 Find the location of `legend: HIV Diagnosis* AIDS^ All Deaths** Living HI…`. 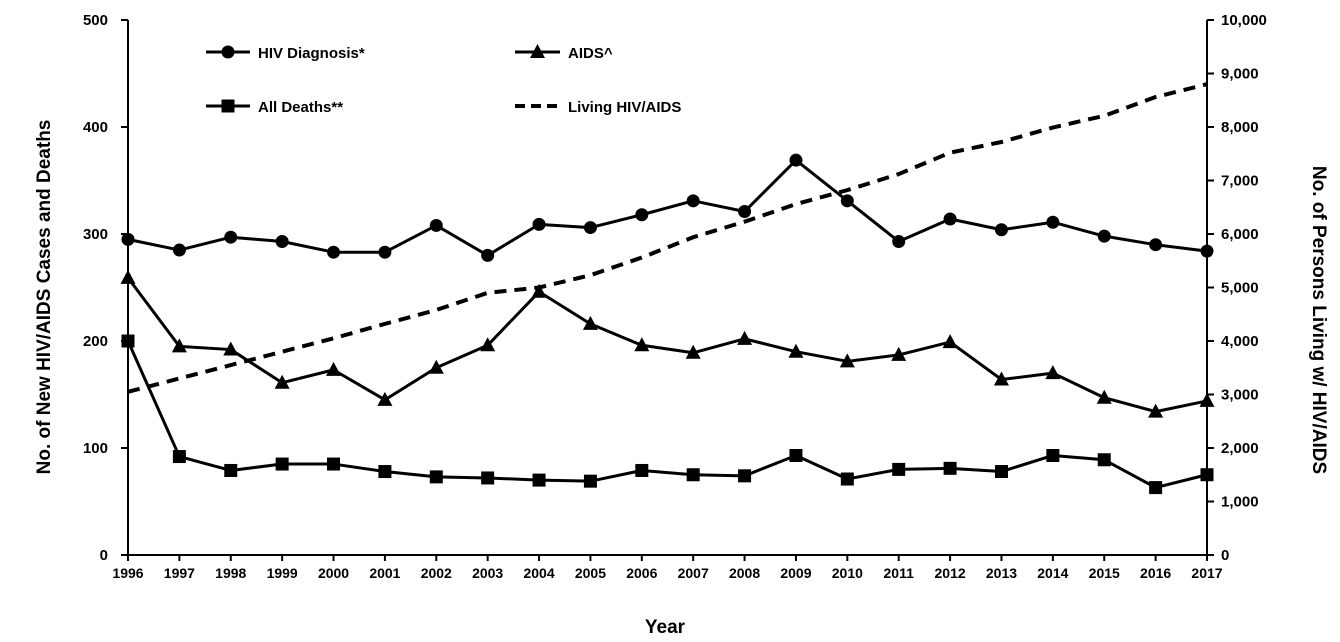

legend: HIV Diagnosis* AIDS^ All Deaths** Living HI… is located at coordinates (443, 80).